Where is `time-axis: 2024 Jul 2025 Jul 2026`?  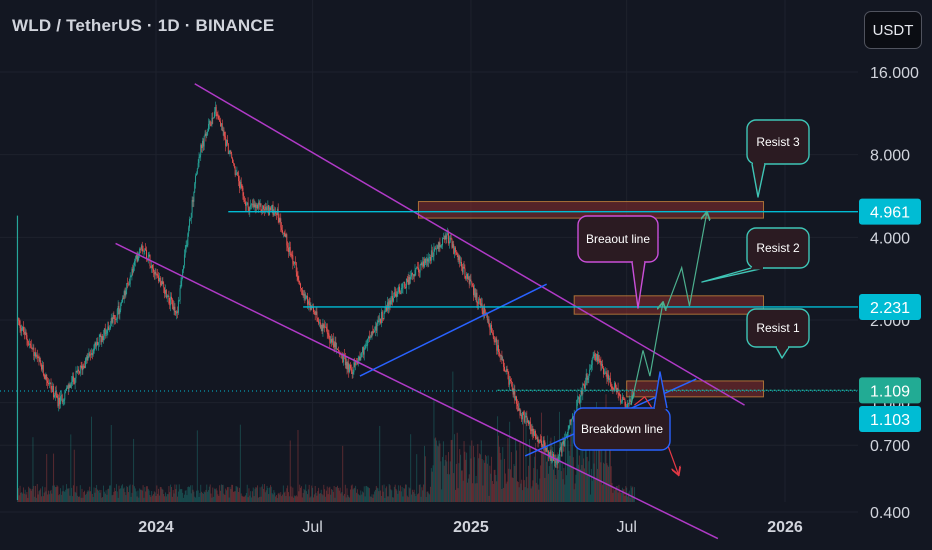
time-axis: 2024 Jul 2025 Jul 2026 is located at coordinates (470, 527).